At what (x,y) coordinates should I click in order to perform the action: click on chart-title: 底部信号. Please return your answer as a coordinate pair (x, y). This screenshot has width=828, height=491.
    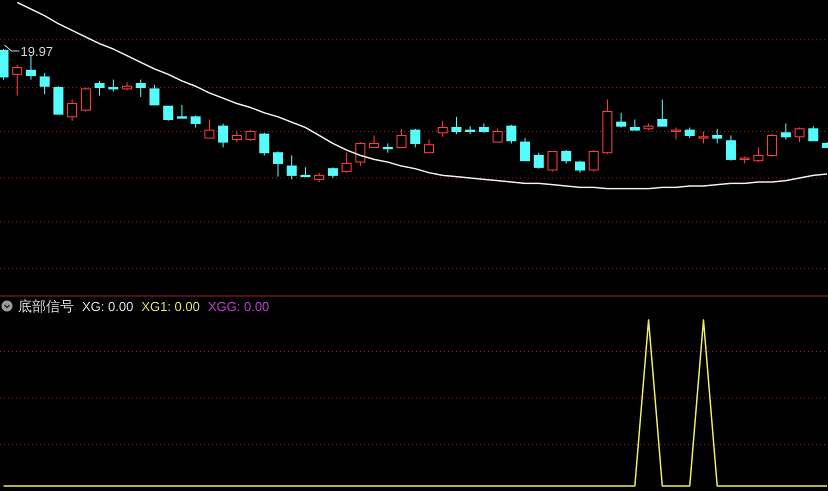
    Looking at the image, I should click on (46, 306).